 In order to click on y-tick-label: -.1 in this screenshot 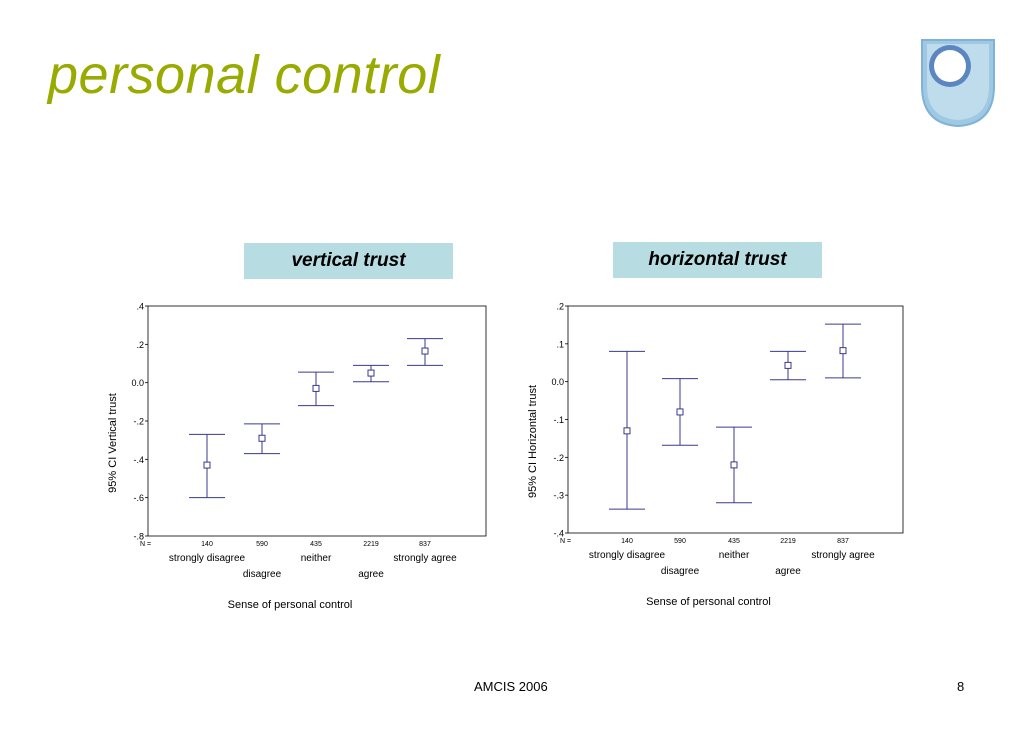, I will do `click(558, 420)`.